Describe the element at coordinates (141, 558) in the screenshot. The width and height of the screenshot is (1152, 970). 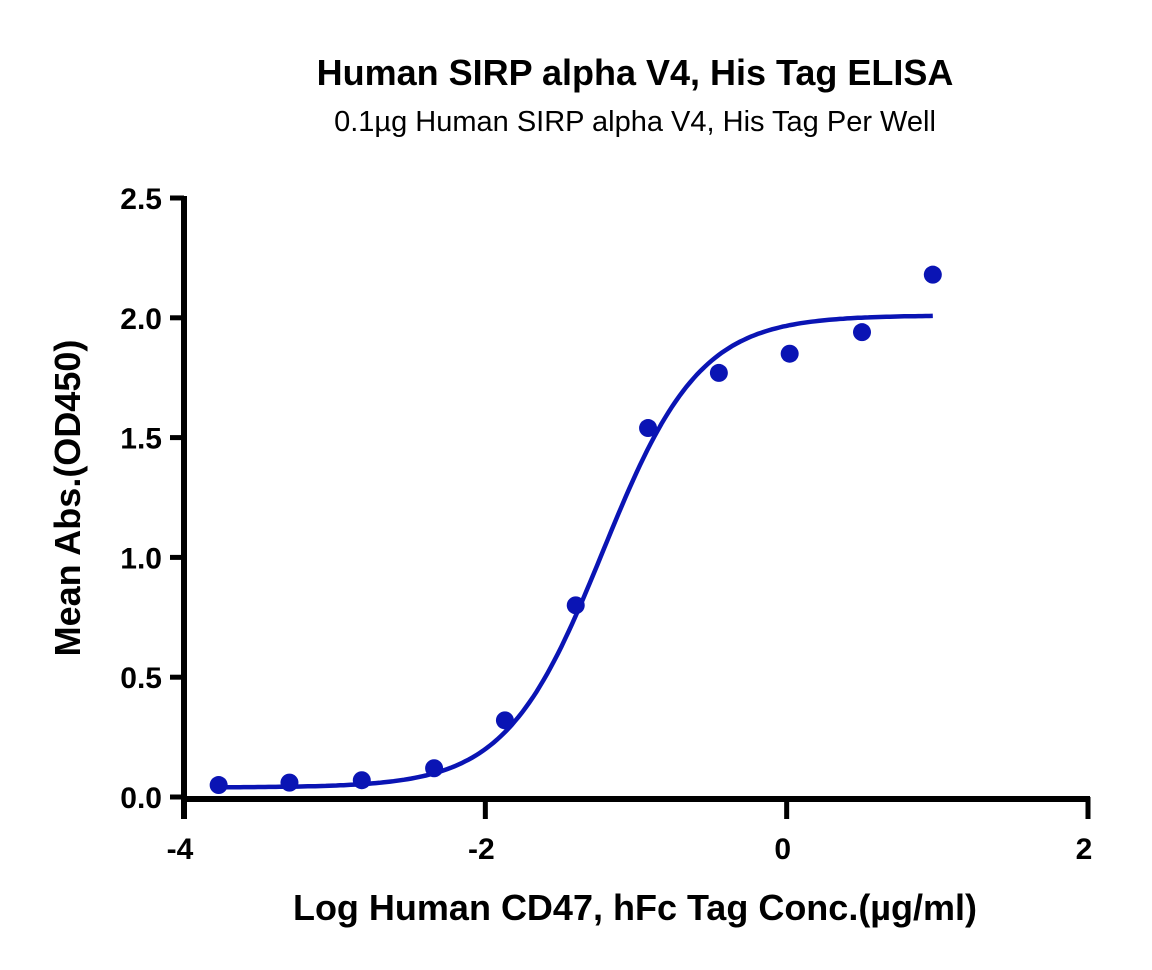
I see `y-tick-label: 1.0` at that location.